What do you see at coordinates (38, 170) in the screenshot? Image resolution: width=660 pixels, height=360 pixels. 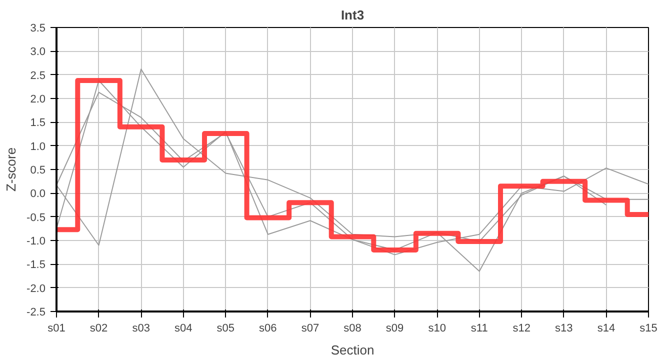 I see `y-tick-label: 0.5` at bounding box center [38, 170].